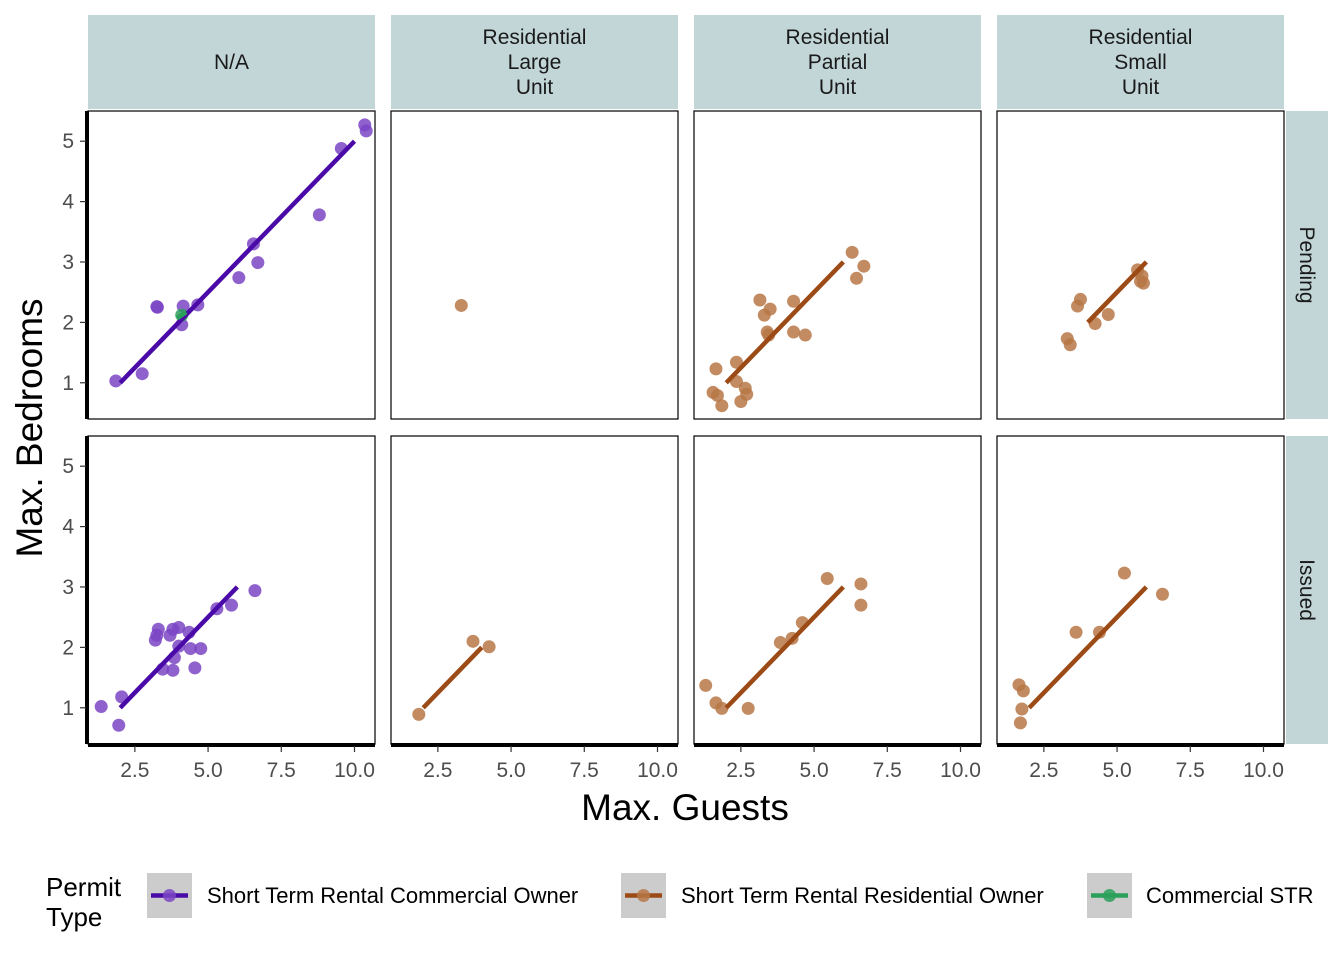 The width and height of the screenshot is (1344, 960). What do you see at coordinates (510, 770) in the screenshot?
I see `x-tick-label: 5.0` at bounding box center [510, 770].